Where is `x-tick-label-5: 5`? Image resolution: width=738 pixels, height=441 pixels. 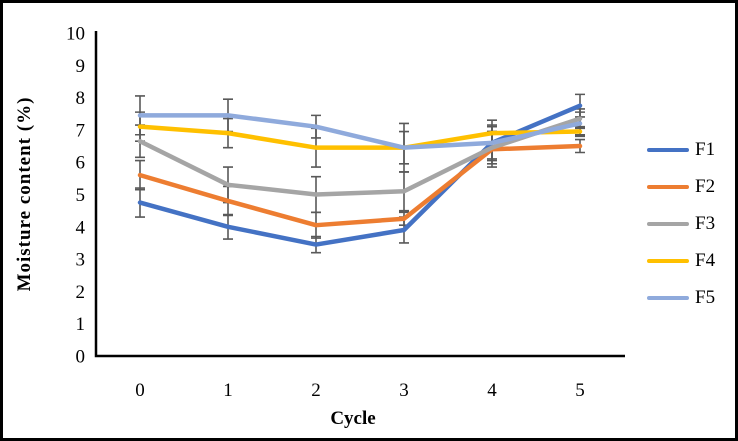 x-tick-label-5: 5 is located at coordinates (580, 390).